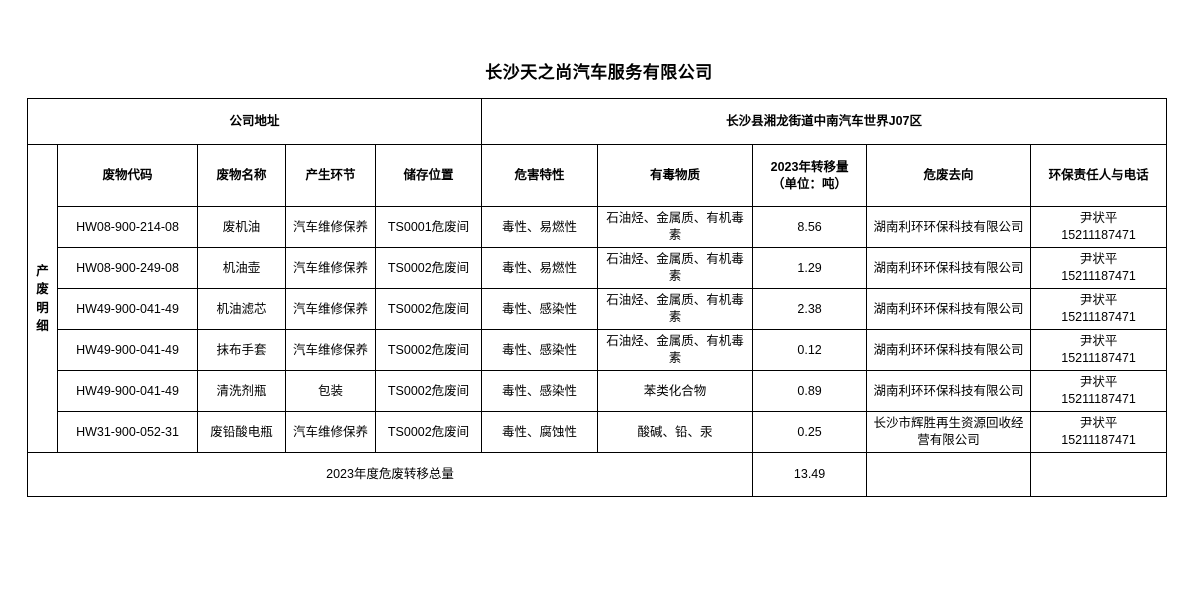 The height and width of the screenshot is (603, 1198). What do you see at coordinates (428, 227) in the screenshot?
I see `cell-storage-location: TS0001危废间` at bounding box center [428, 227].